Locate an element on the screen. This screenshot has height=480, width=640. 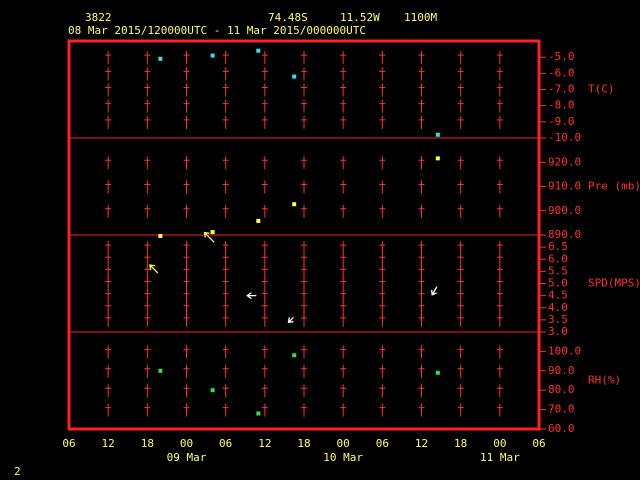
y-tick-label: -6.0 is located at coordinates (561, 72).